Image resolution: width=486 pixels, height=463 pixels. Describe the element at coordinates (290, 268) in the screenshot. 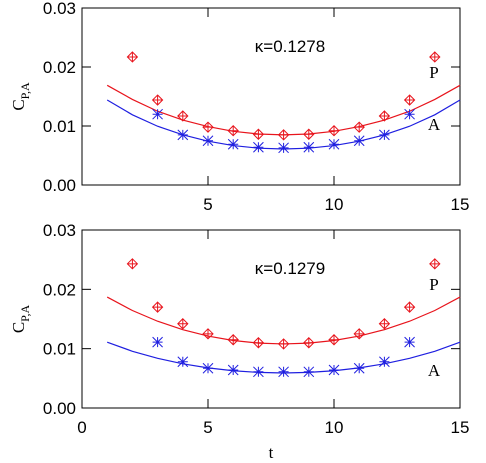

I see `annotation: κ=0.1279` at that location.